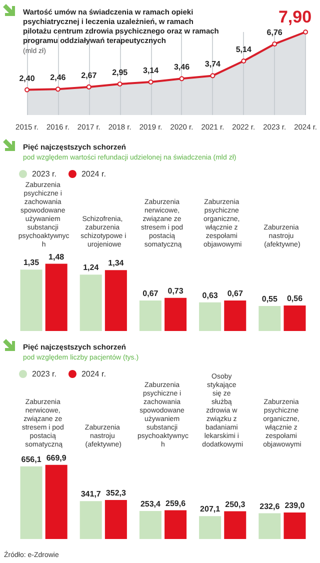  What do you see at coordinates (295, 17) in the screenshot?
I see `data-label: 7,90` at bounding box center [295, 17].